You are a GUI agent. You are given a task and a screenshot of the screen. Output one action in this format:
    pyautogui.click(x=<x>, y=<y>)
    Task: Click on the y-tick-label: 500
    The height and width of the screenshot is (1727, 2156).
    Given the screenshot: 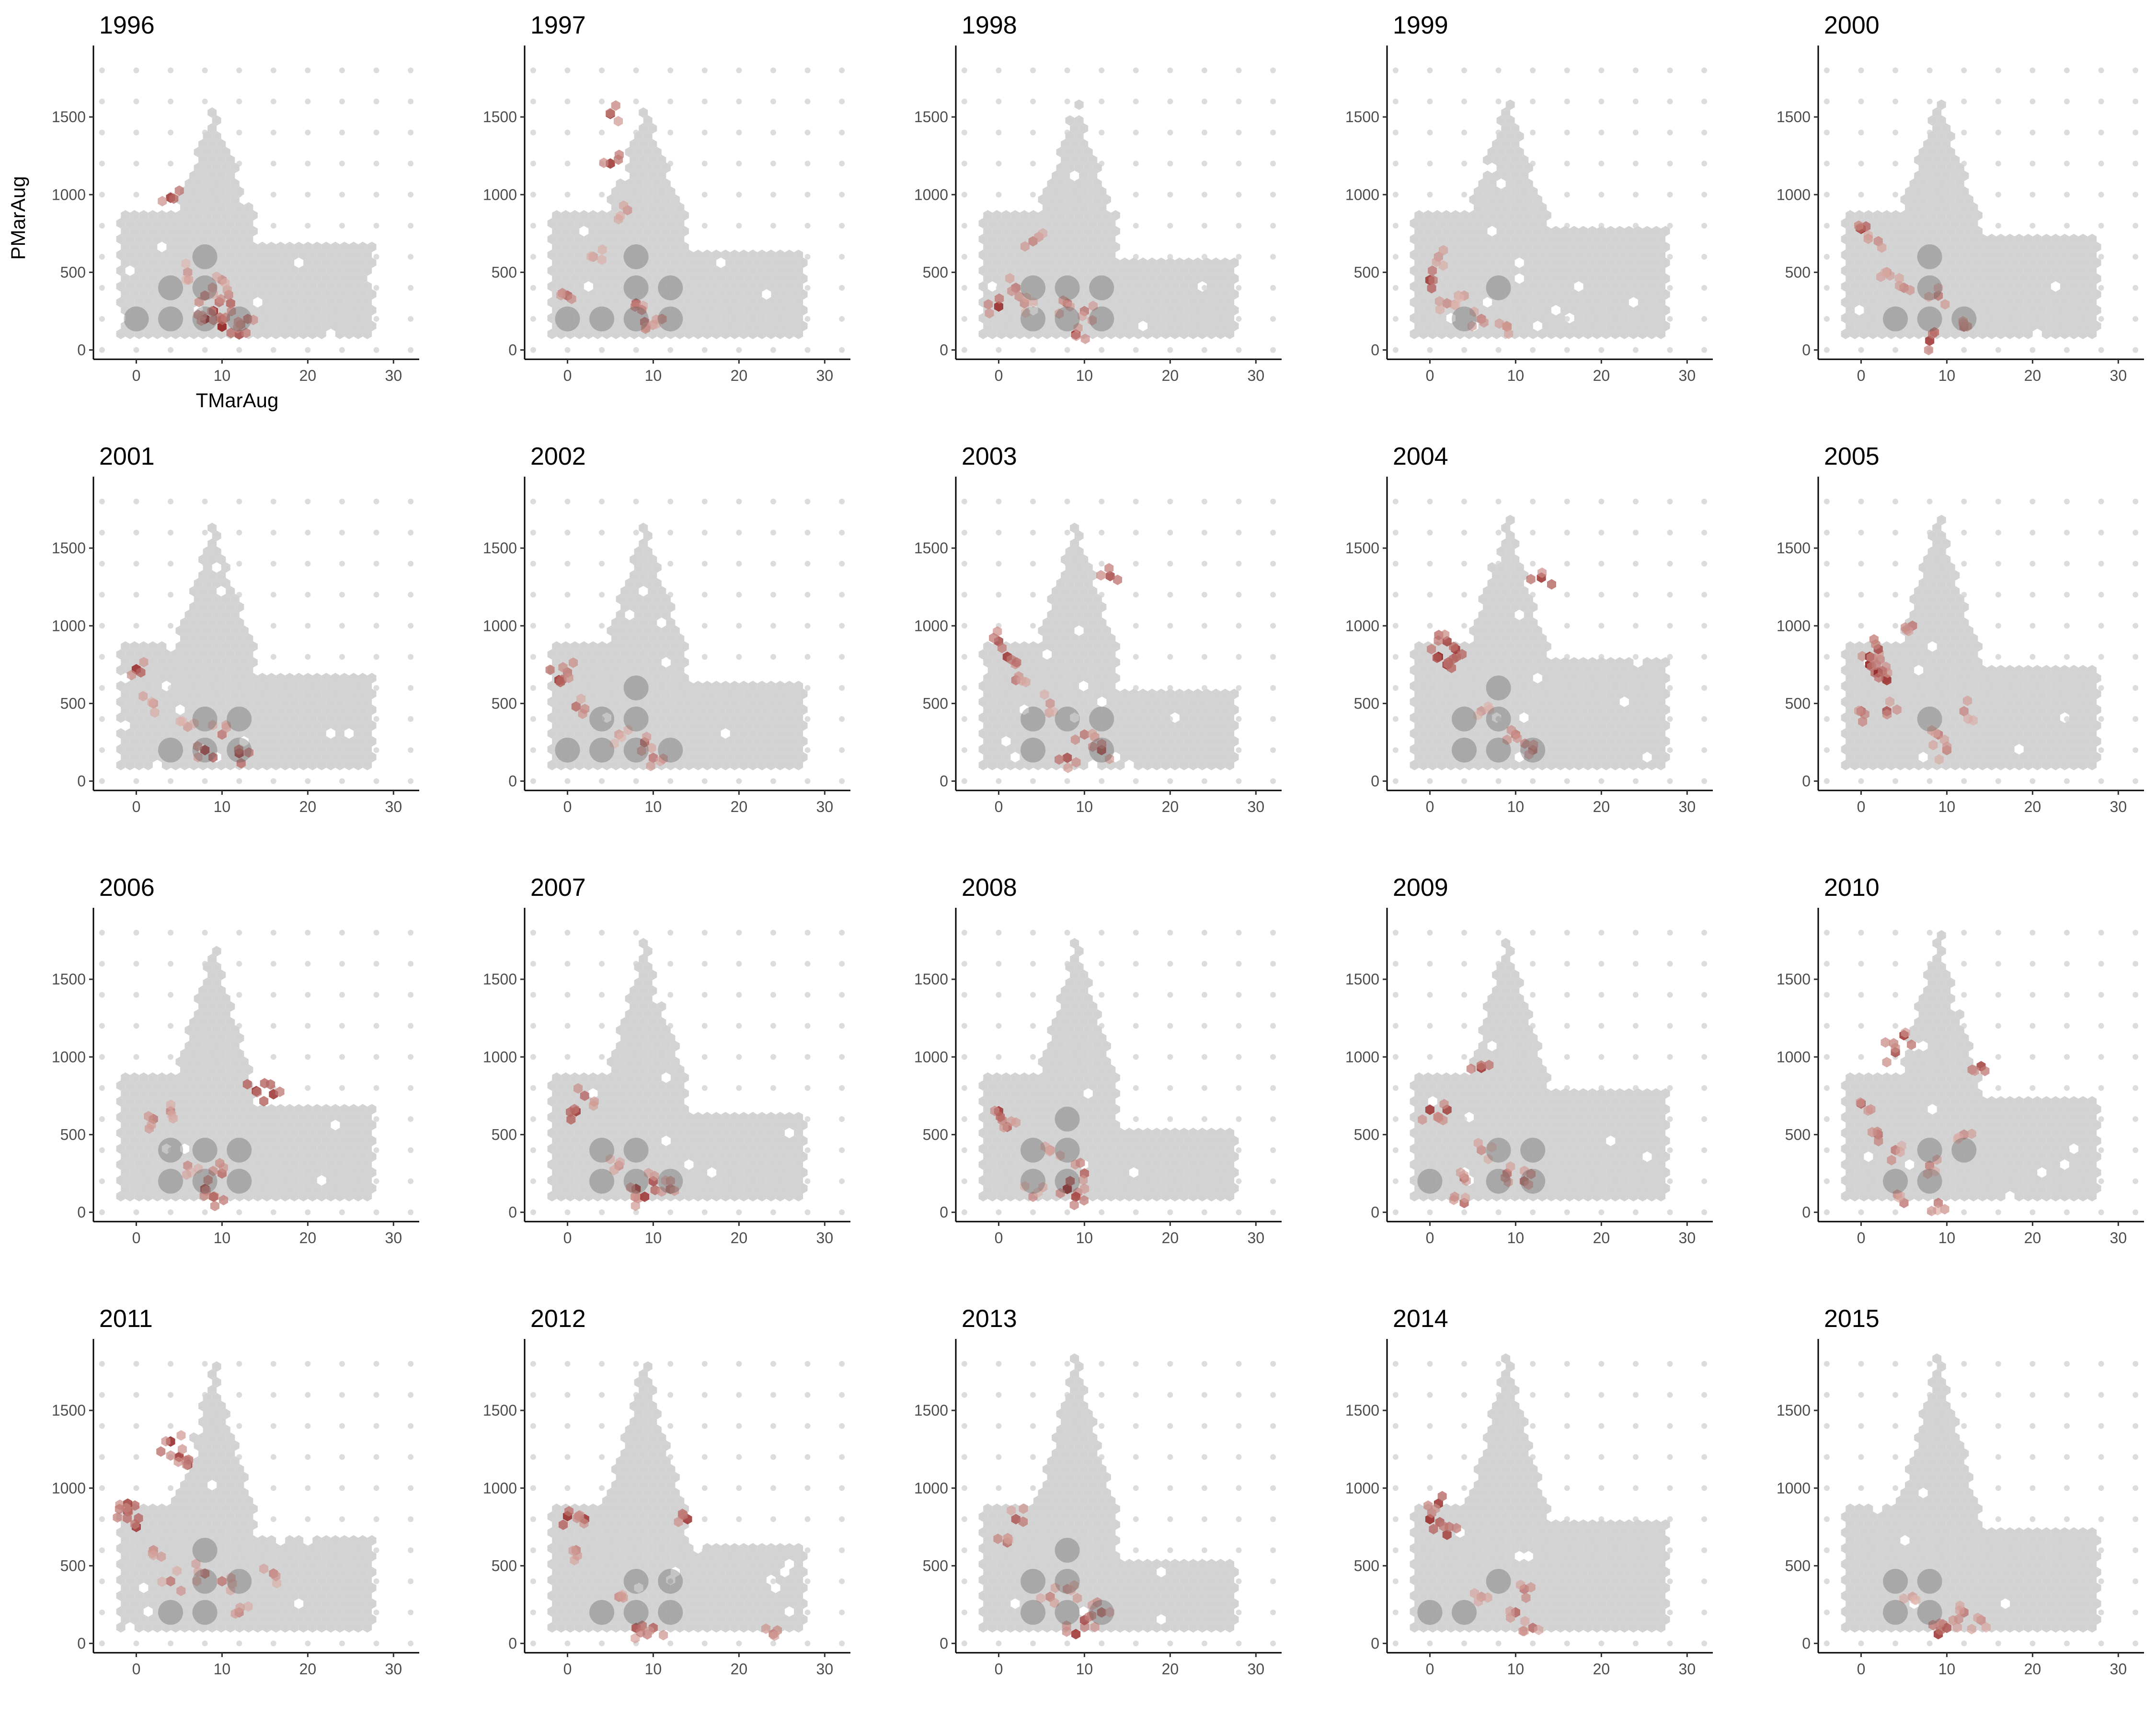 What is the action you would take?
    pyautogui.click(x=936, y=703)
    